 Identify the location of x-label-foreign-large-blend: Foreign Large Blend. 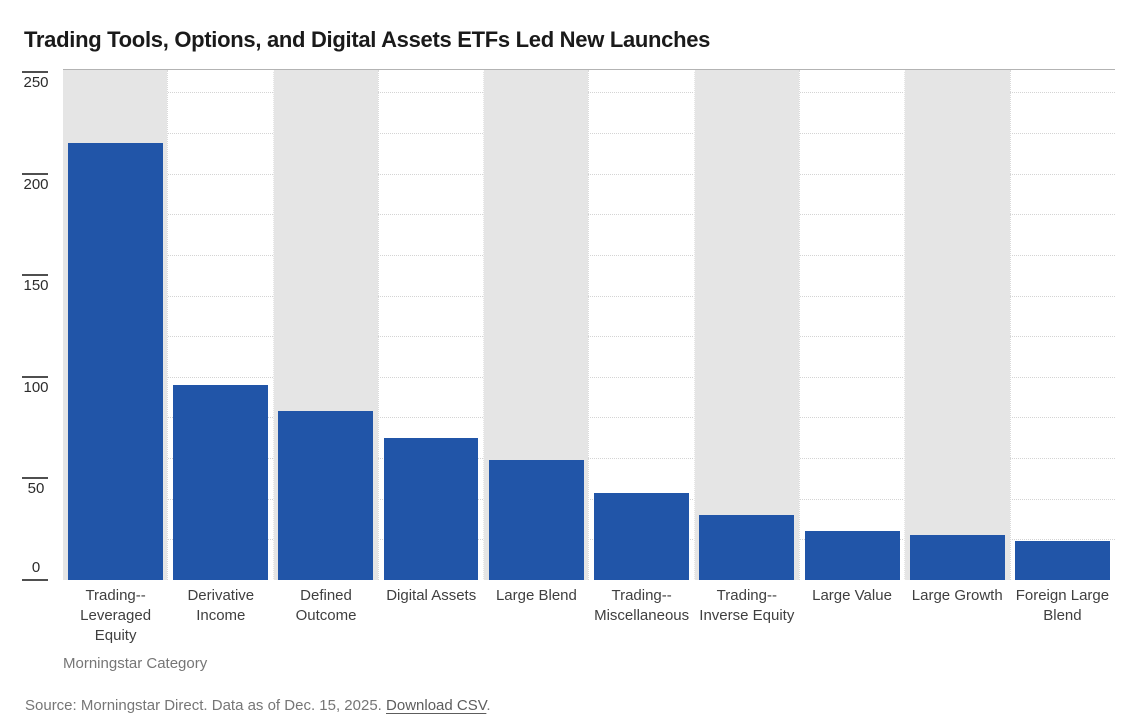
(1062, 605).